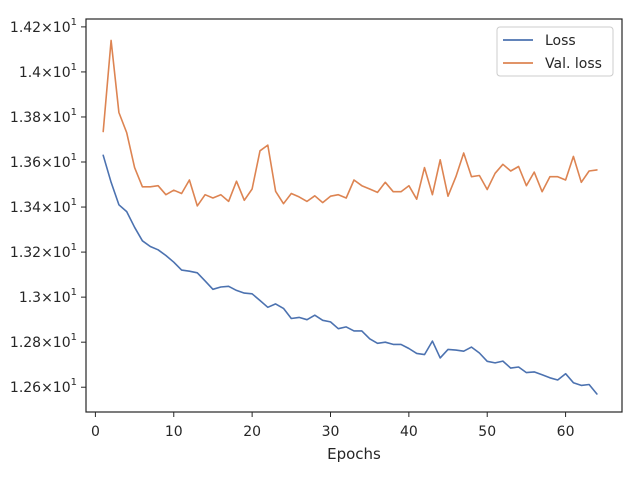  What do you see at coordinates (43, 251) in the screenshot?
I see `y-tick-label: 1.32×10¹` at bounding box center [43, 251].